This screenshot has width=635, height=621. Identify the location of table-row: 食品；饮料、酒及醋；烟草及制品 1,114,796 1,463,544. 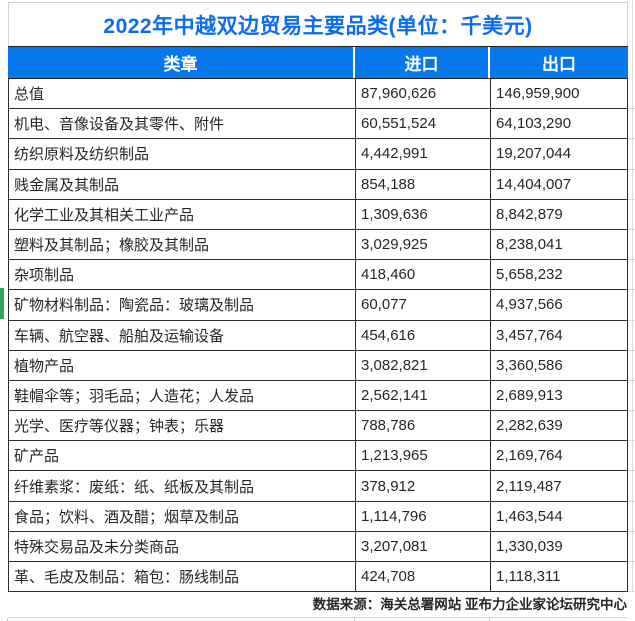
(322, 517).